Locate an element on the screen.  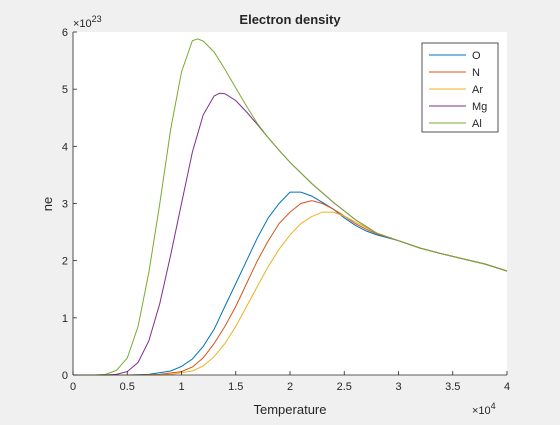
x-tick-label: 0.5 is located at coordinates (127, 387).